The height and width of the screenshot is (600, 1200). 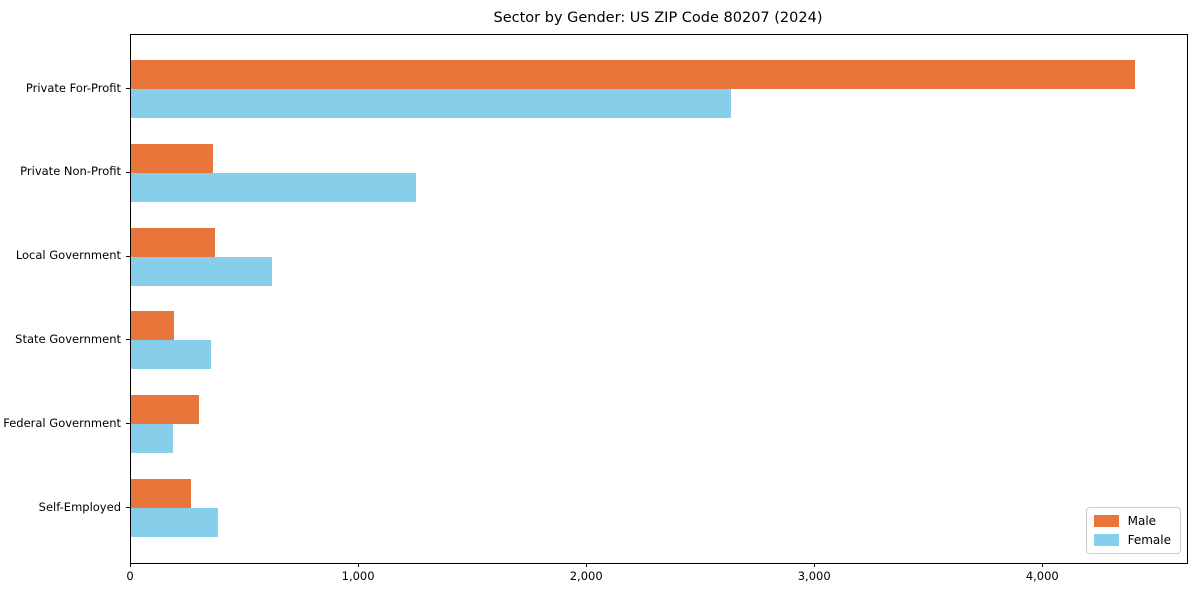 I want to click on legend-swatch-male, so click(x=1106, y=521).